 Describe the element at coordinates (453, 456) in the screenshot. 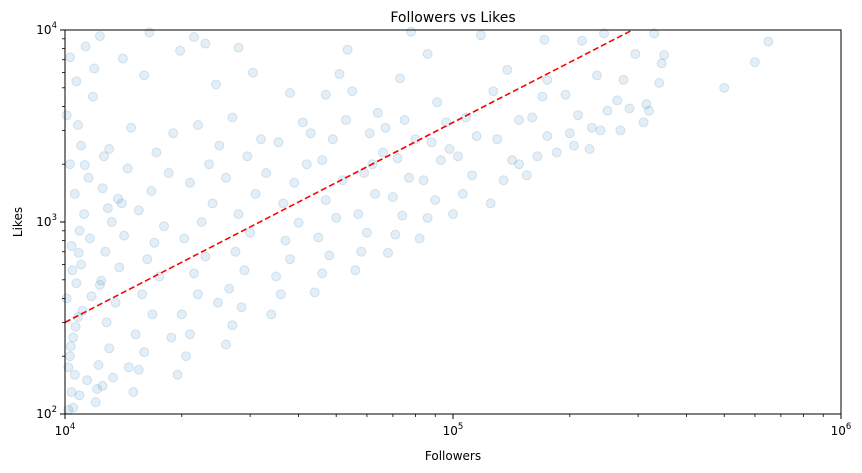

I see `x-axis-label: Followers` at that location.